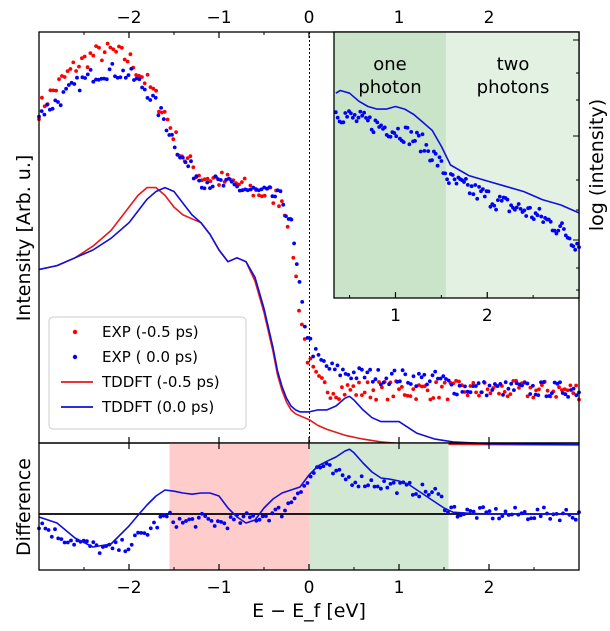  Describe the element at coordinates (218, 588) in the screenshot. I see `difference-tick-label: −1` at that location.